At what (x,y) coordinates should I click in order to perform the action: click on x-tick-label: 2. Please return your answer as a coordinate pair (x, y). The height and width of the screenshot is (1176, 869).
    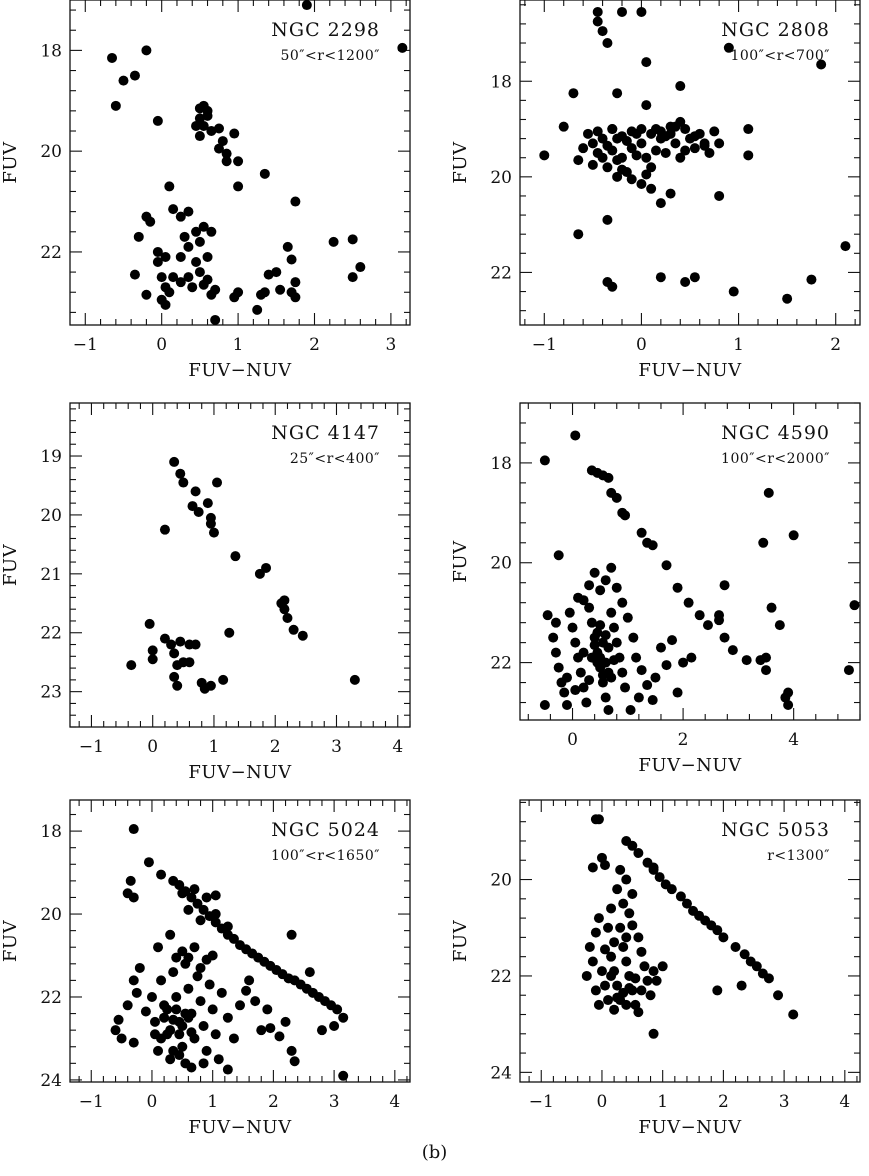
    Looking at the image, I should click on (683, 740).